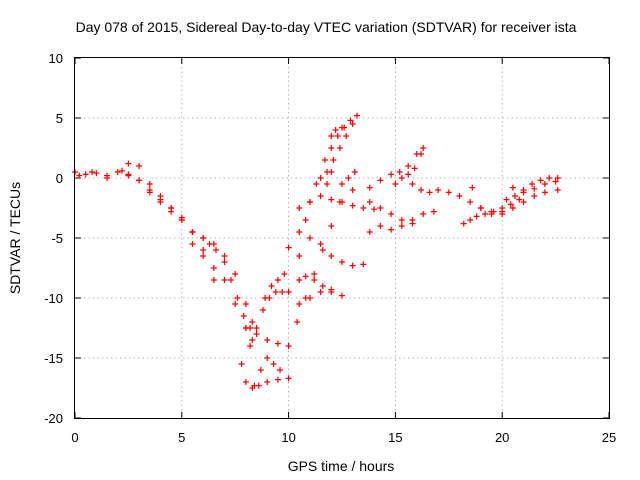 Image resolution: width=640 pixels, height=480 pixels. What do you see at coordinates (56, 58) in the screenshot?
I see `y-tick-label: 10` at bounding box center [56, 58].